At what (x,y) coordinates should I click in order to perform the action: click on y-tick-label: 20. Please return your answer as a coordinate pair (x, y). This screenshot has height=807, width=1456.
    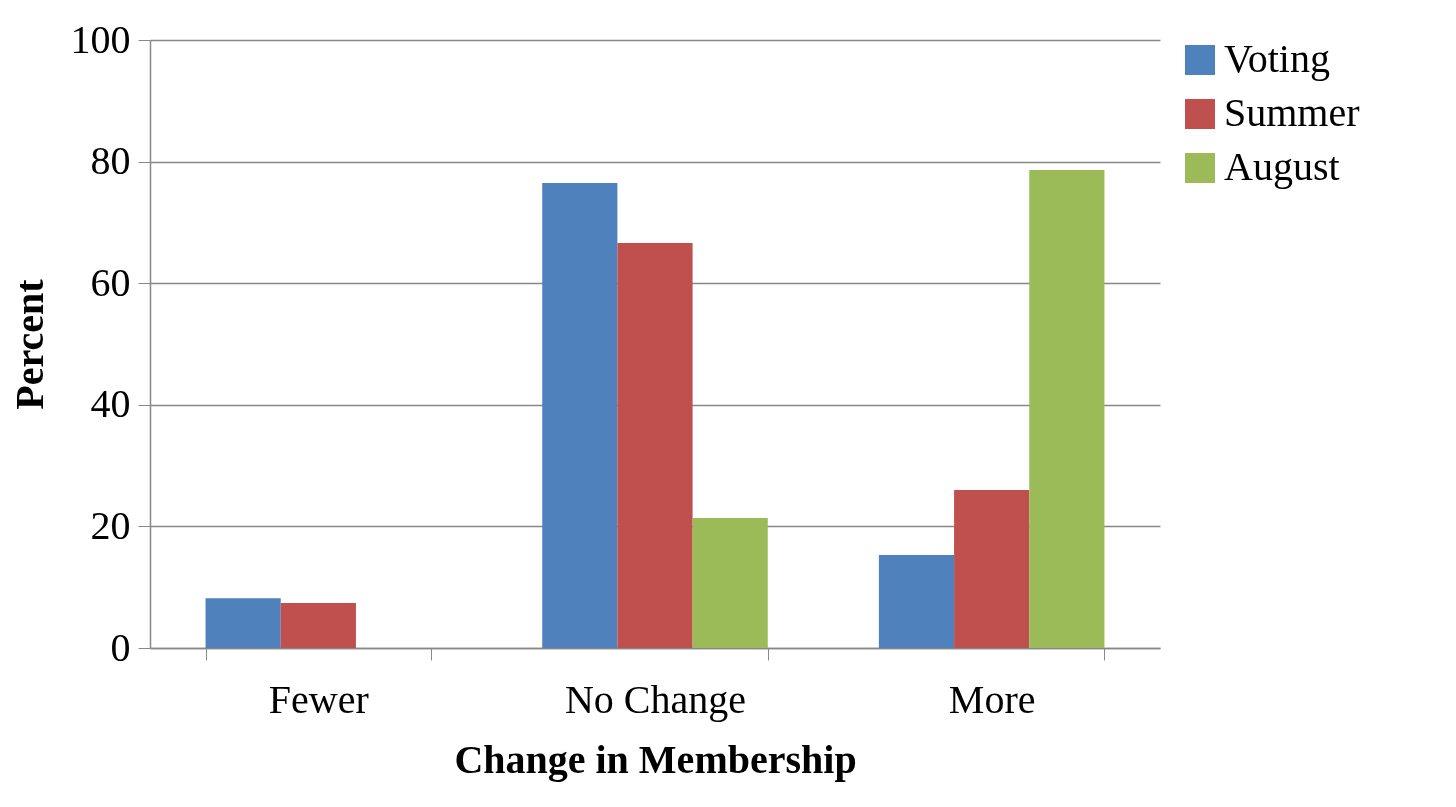
    Looking at the image, I should click on (110, 525).